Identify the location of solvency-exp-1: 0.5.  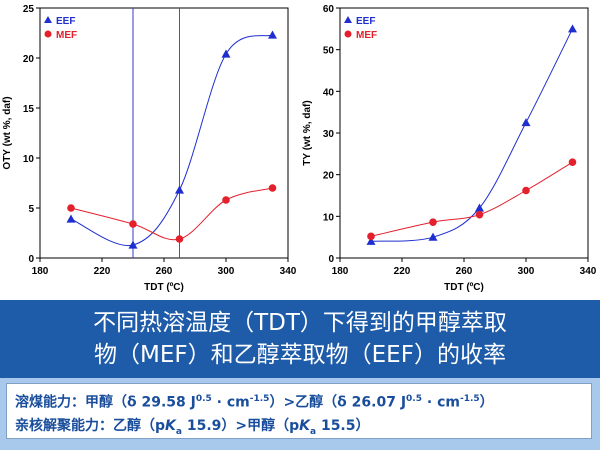
(203, 399).